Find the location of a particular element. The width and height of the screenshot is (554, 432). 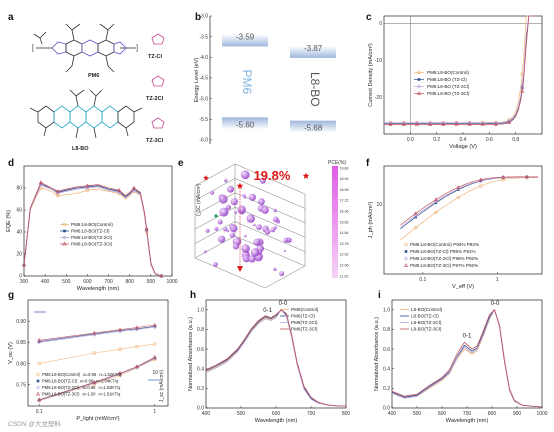

molecule-tz3cl-label: TZ-3Cl is located at coordinates (155, 141).